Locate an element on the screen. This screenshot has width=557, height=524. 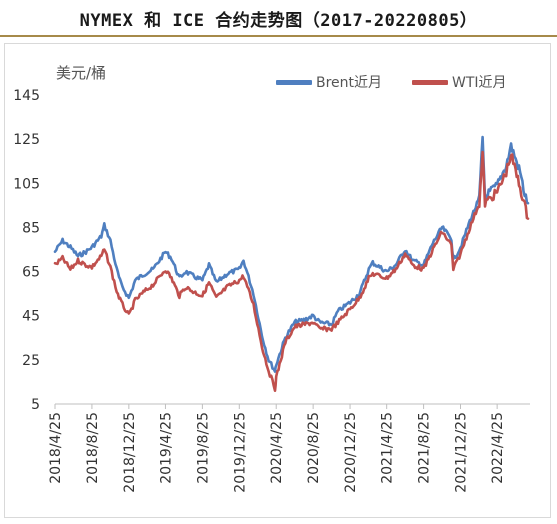
legend-wti-swatch is located at coordinates (430, 82).